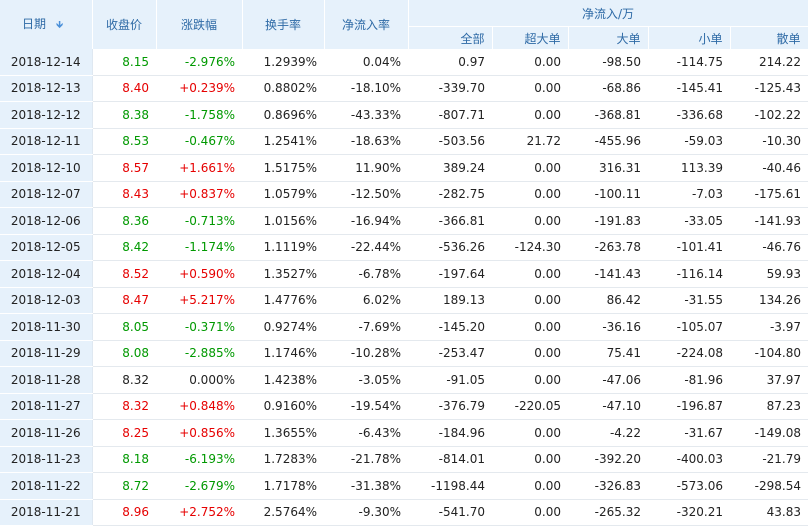 The width and height of the screenshot is (808, 526). I want to click on column-header-retail: 散单, so click(769, 37).